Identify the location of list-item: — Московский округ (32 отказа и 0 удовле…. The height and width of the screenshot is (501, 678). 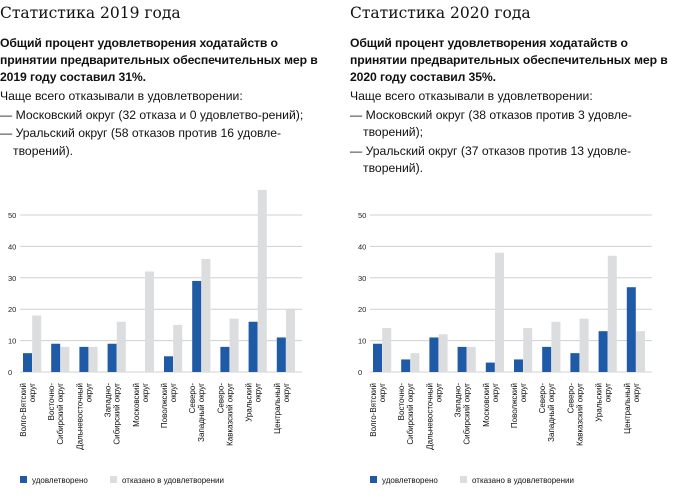
(152, 114).